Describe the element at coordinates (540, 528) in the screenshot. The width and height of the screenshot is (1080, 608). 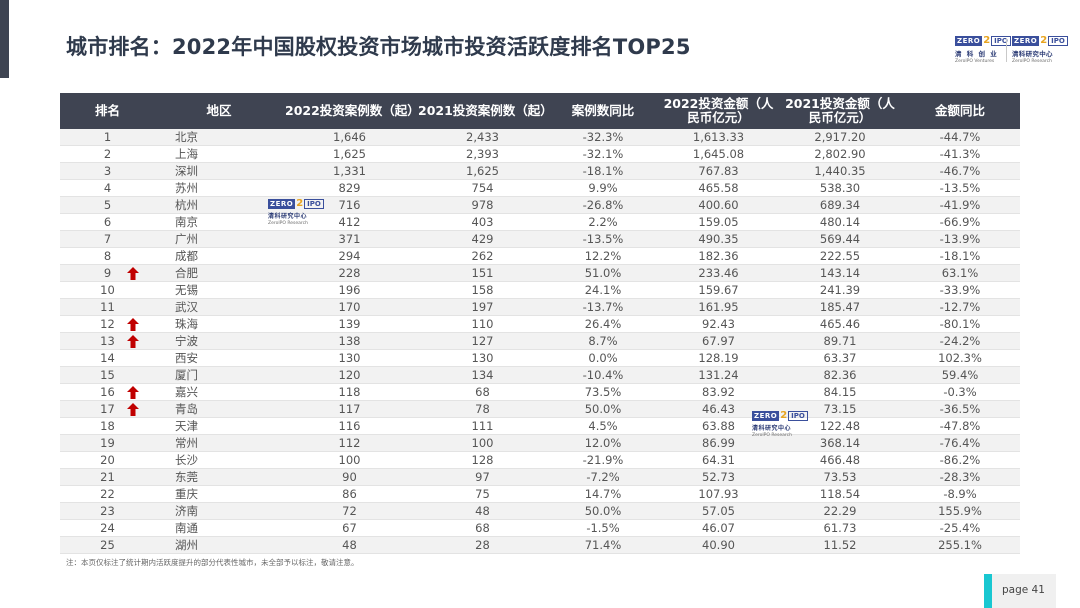
I see `table-row: 24 南通 67 68 -1.5% 46.07 61.73 -25.4%` at that location.